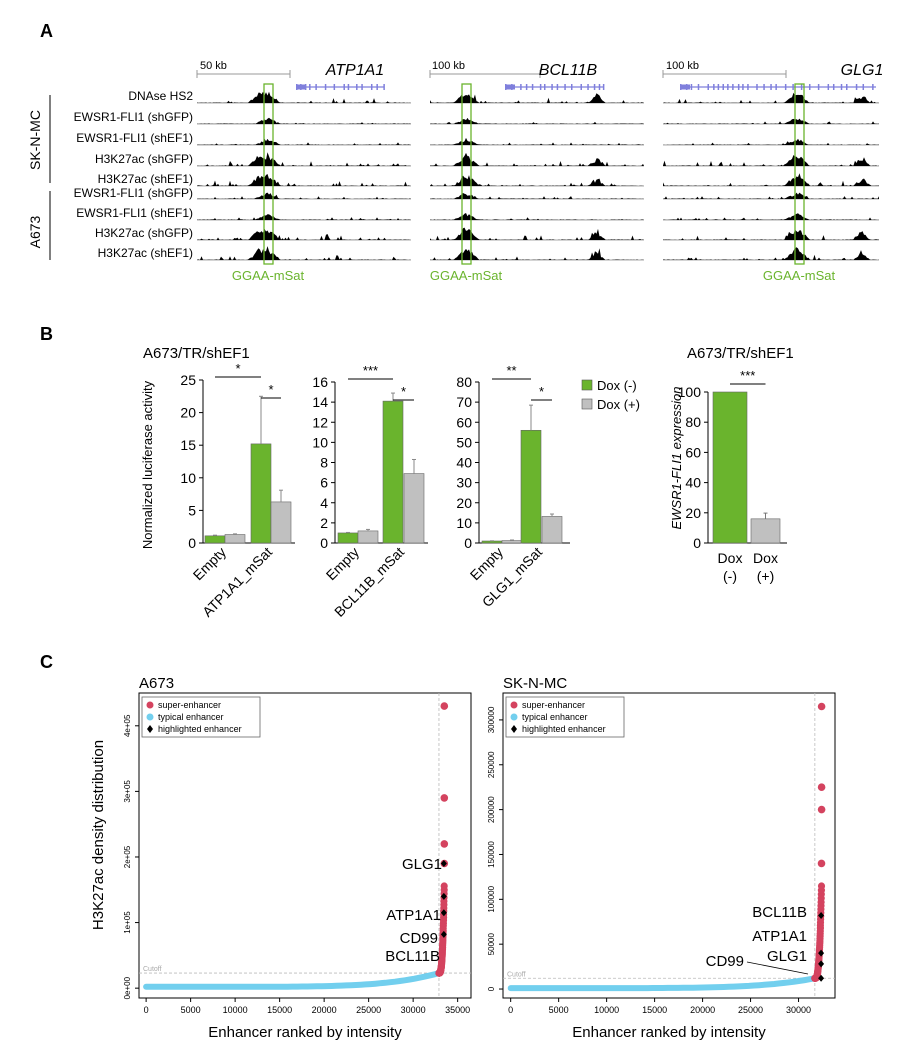  What do you see at coordinates (268, 174) in the screenshot?
I see `msat-highlight-box` at bounding box center [268, 174].